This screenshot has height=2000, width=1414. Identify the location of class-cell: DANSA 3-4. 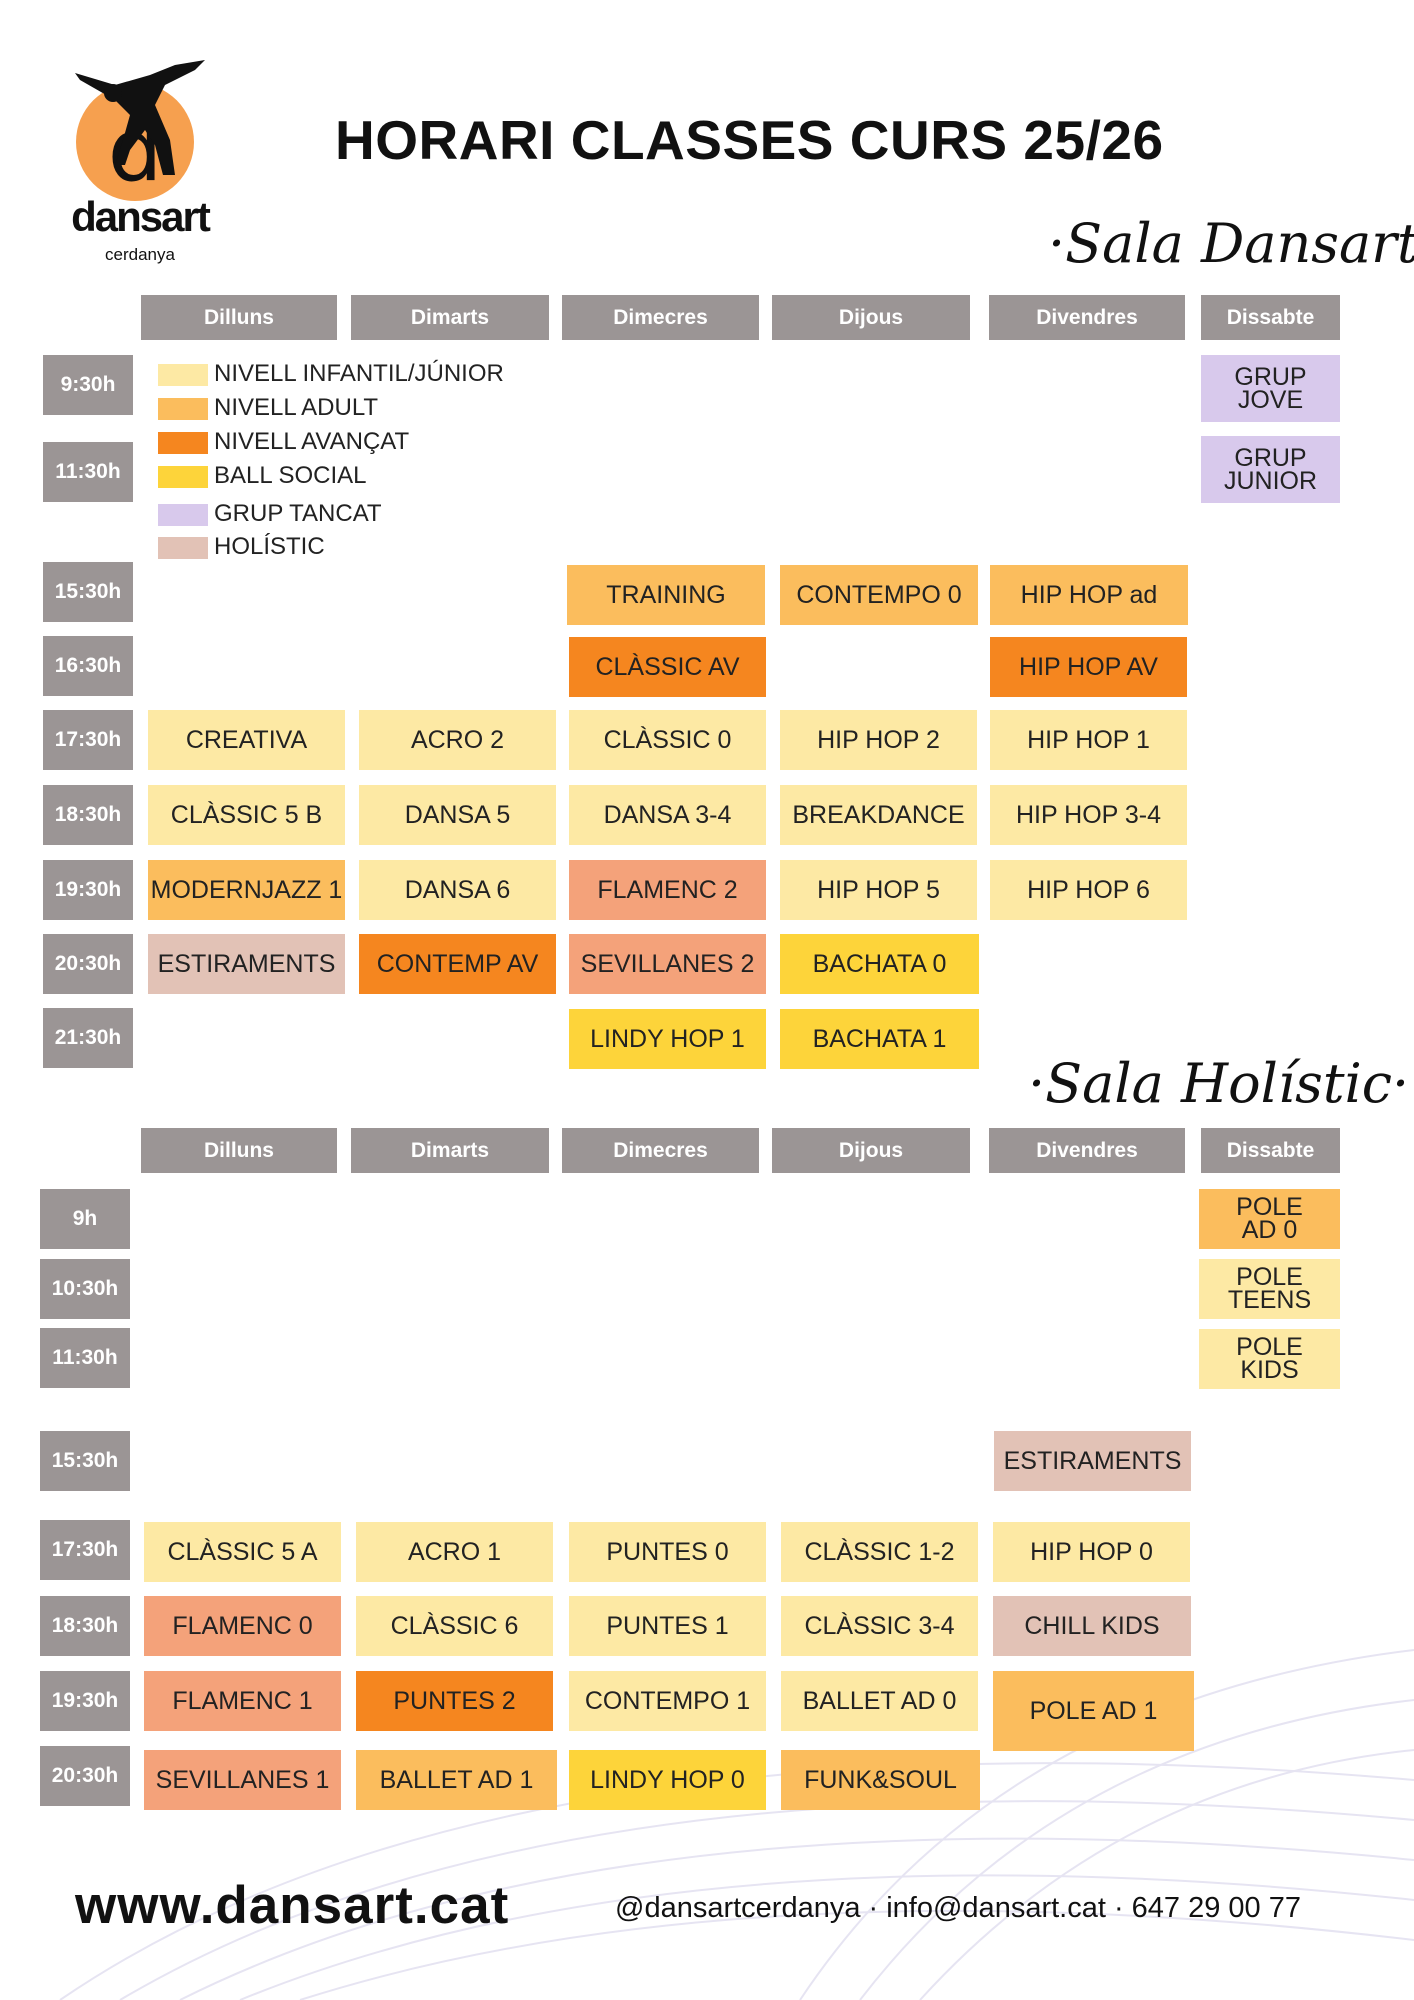
(667, 815).